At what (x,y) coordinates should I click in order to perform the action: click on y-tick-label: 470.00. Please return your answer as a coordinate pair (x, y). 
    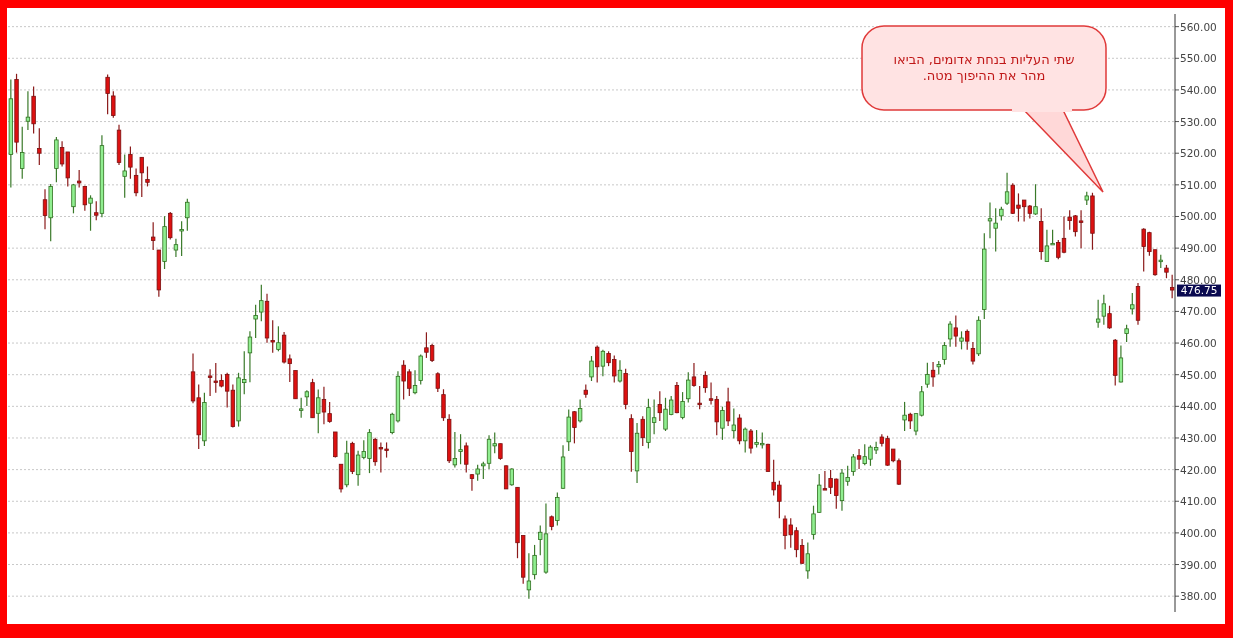
    Looking at the image, I should click on (1198, 311).